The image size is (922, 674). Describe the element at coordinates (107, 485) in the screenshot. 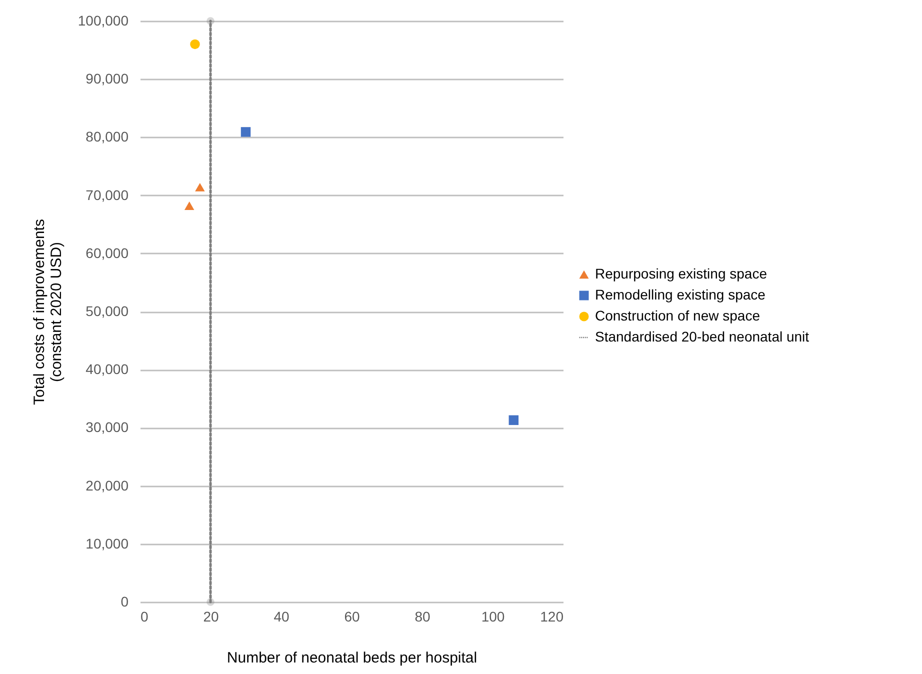

I see `y-tick-label: 20,000` at that location.